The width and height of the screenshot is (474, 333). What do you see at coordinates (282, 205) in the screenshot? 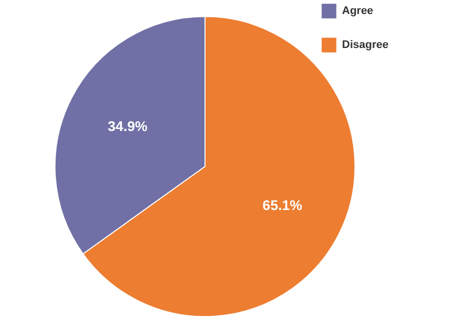
I see `data-label: 65.1%` at bounding box center [282, 205].